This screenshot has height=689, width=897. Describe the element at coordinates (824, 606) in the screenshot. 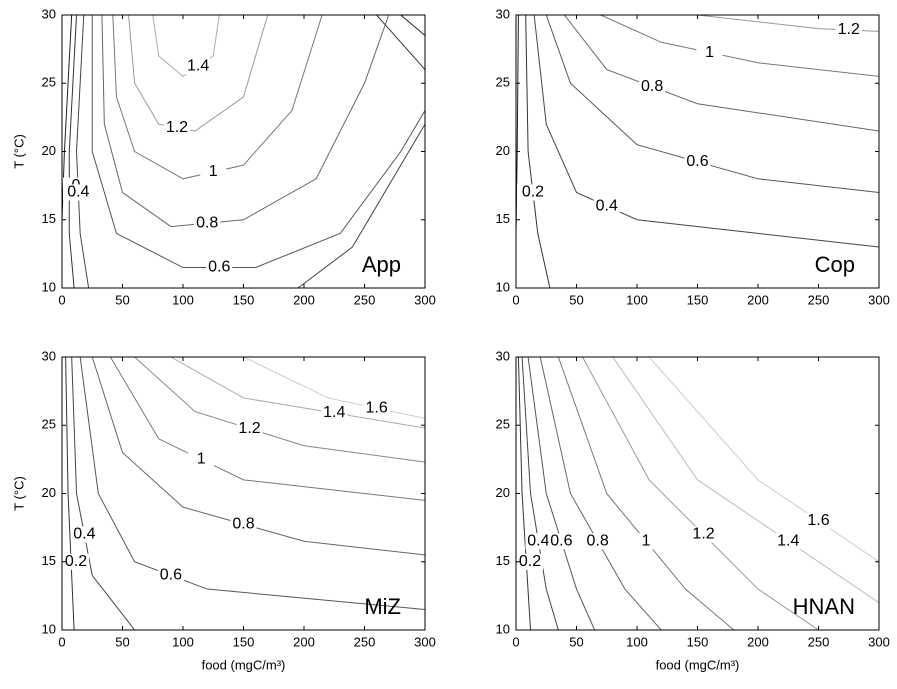

I see `panel-name: HNAN` at that location.